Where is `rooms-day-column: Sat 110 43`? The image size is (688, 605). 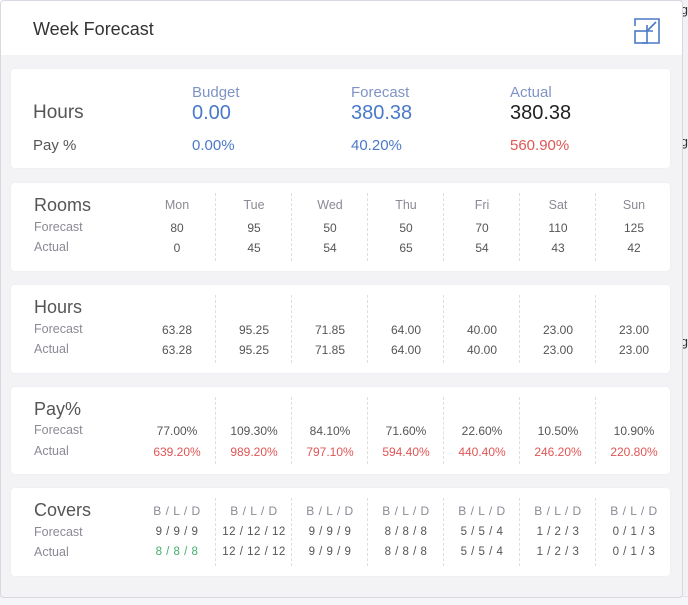
rooms-day-column: Sat 110 43 is located at coordinates (557, 227).